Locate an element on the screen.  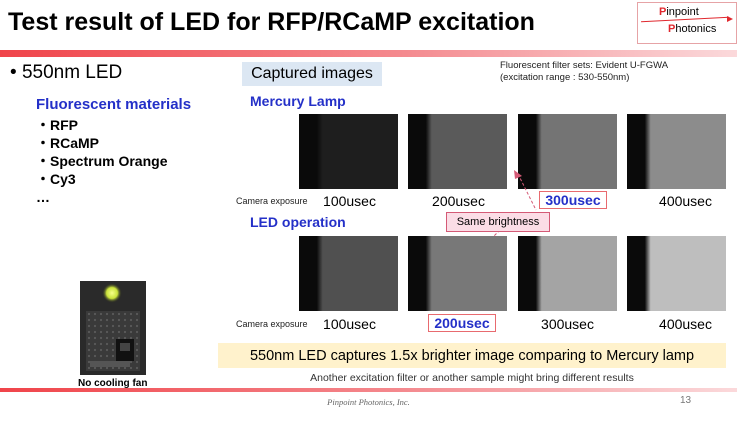
same-brightness-callout: Same brightness is located at coordinates (498, 222).